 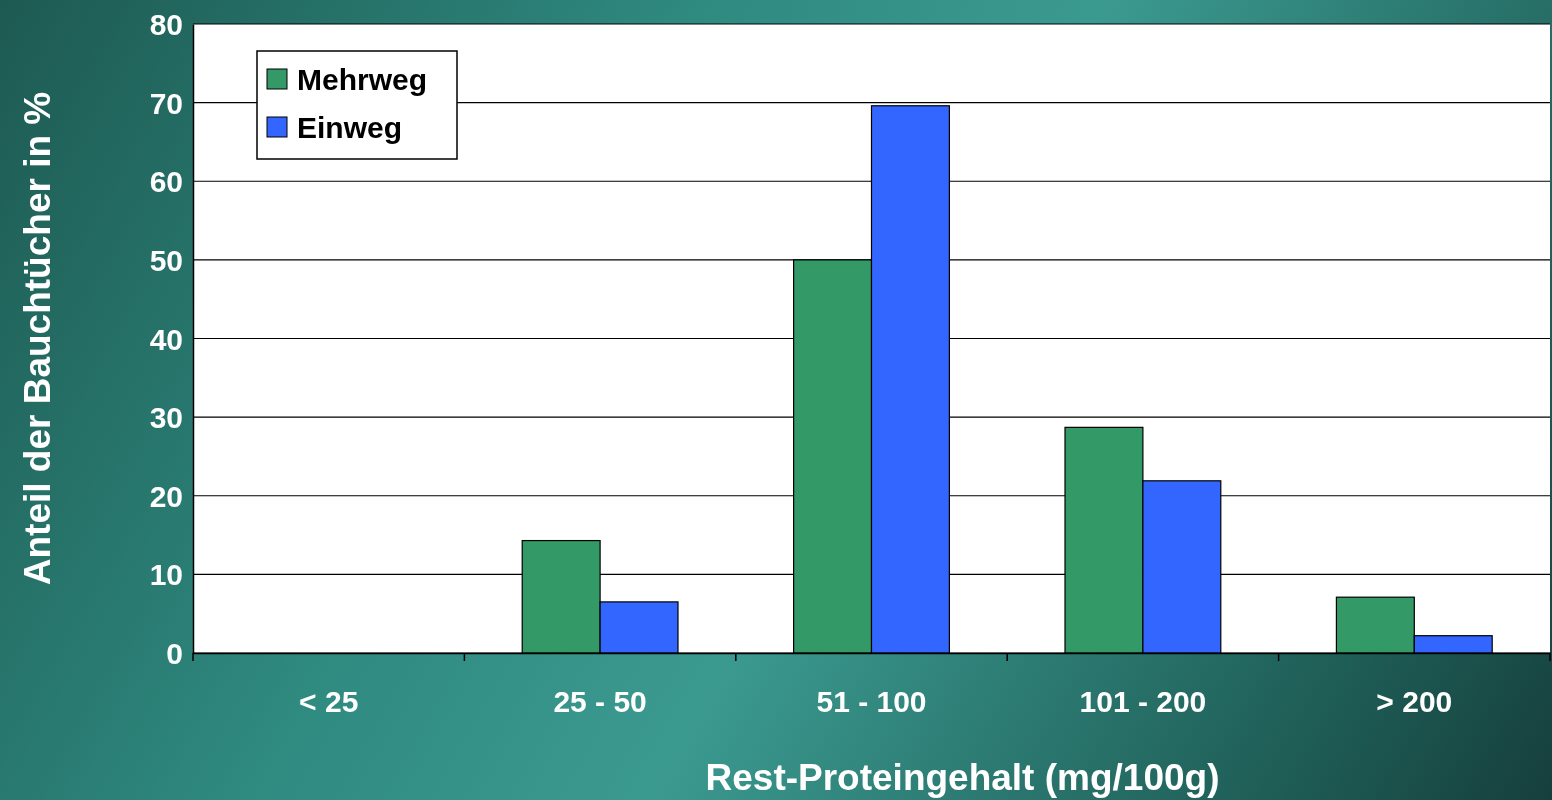 I want to click on x-tick-label: 51 - 100, so click(x=871, y=702).